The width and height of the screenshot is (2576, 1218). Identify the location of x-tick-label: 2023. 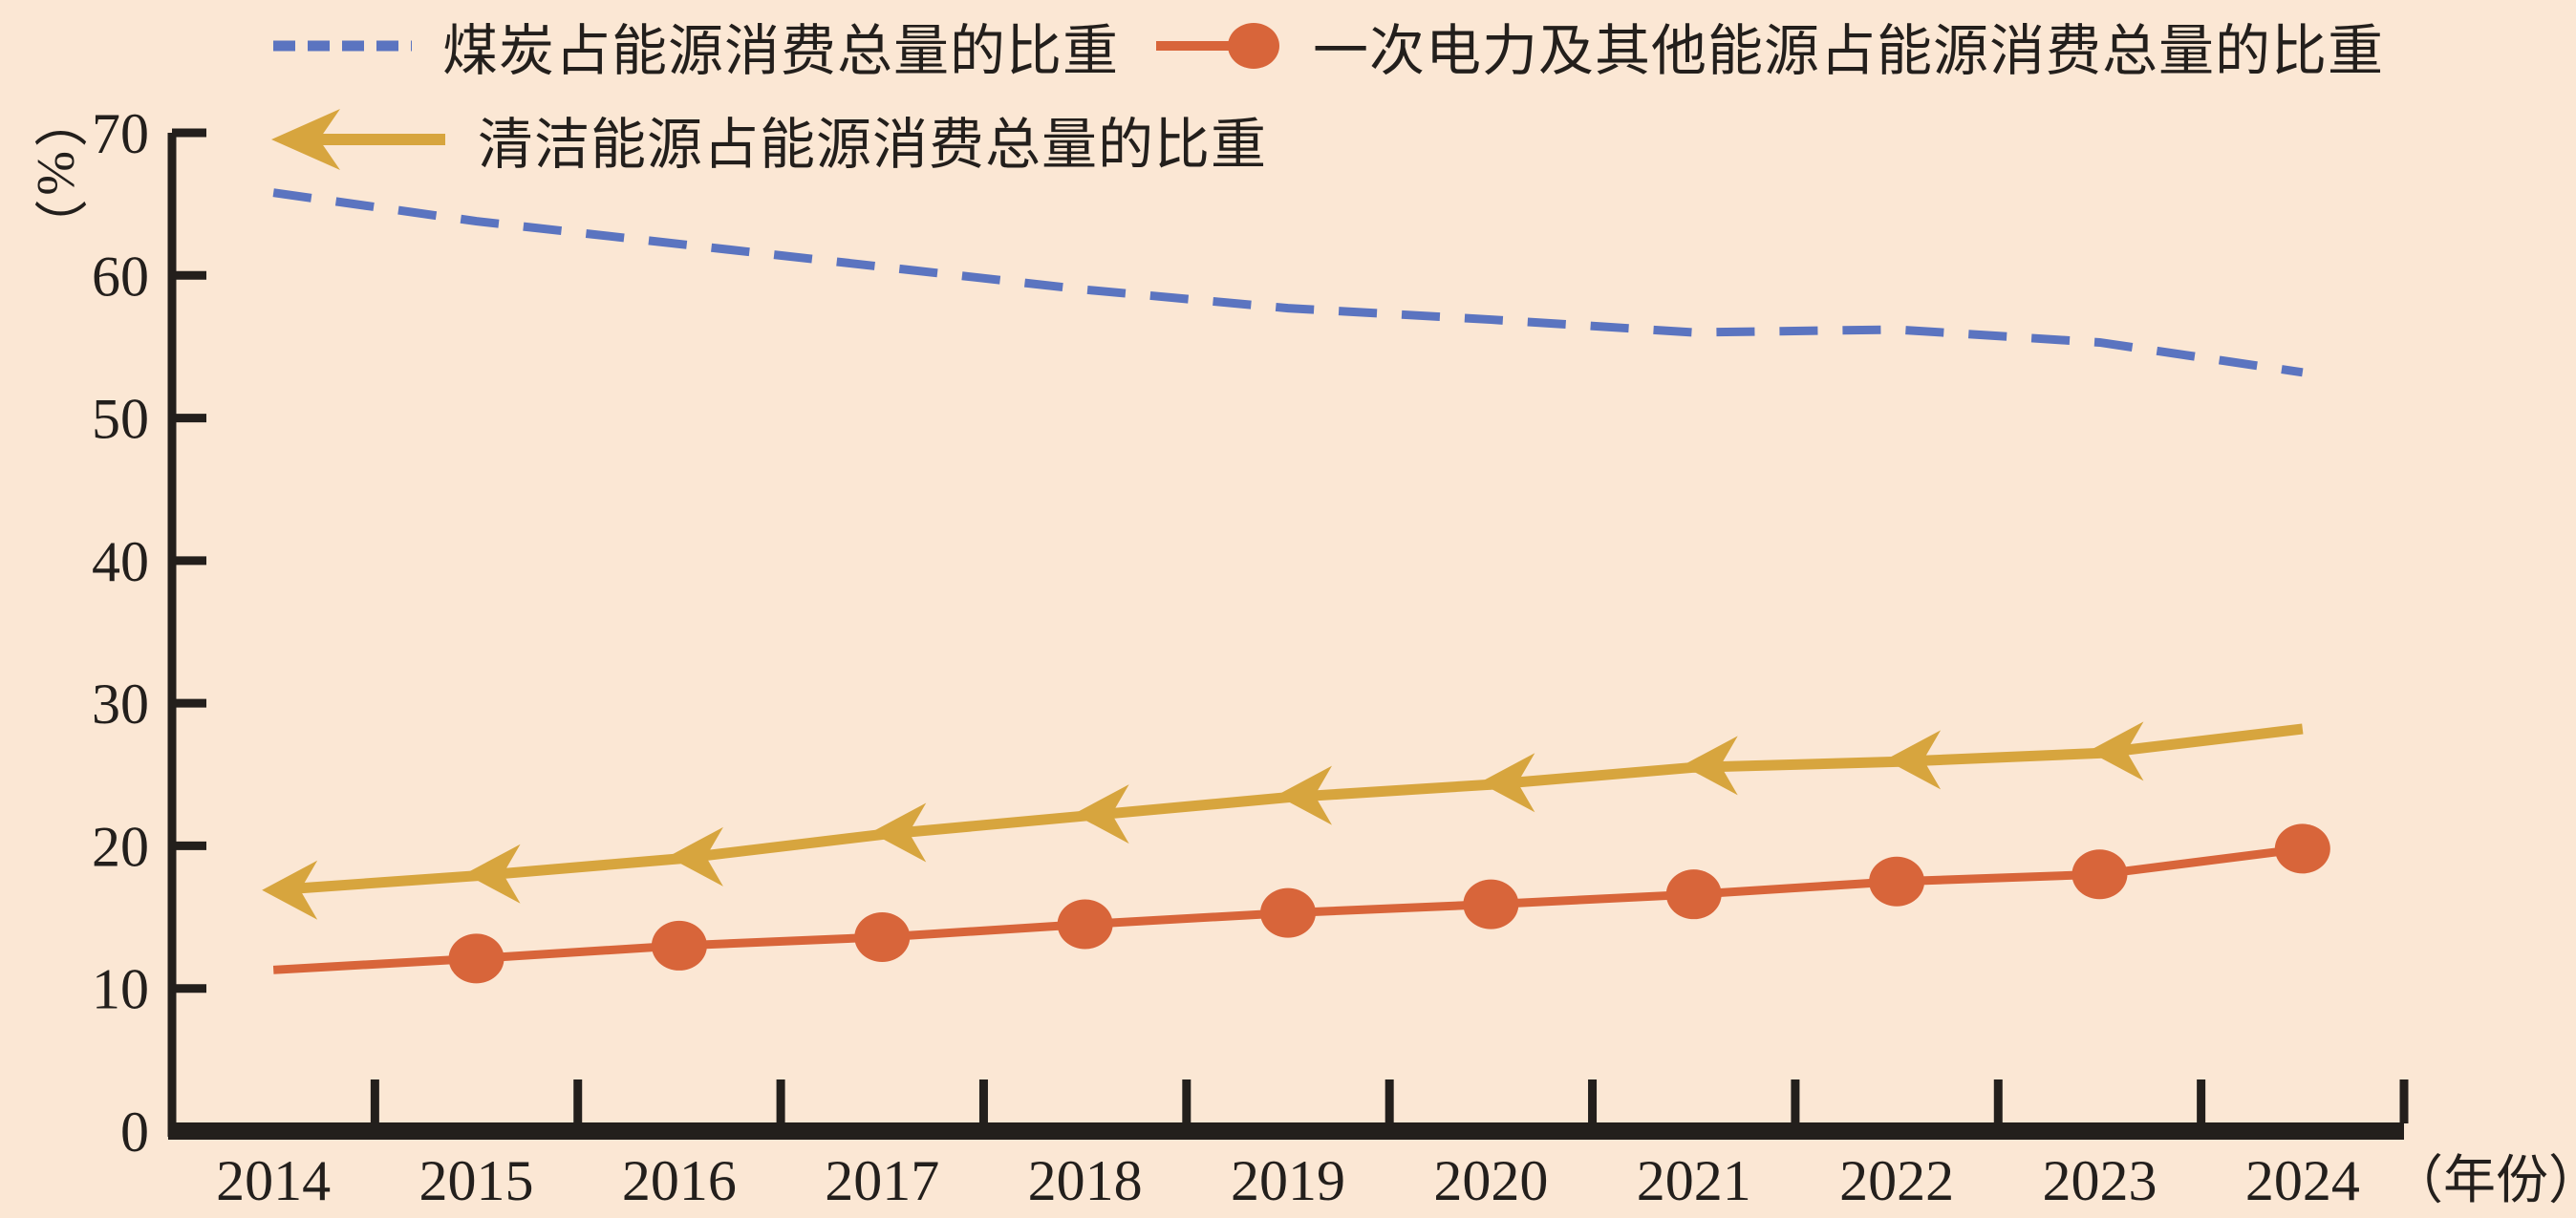
(2099, 1180).